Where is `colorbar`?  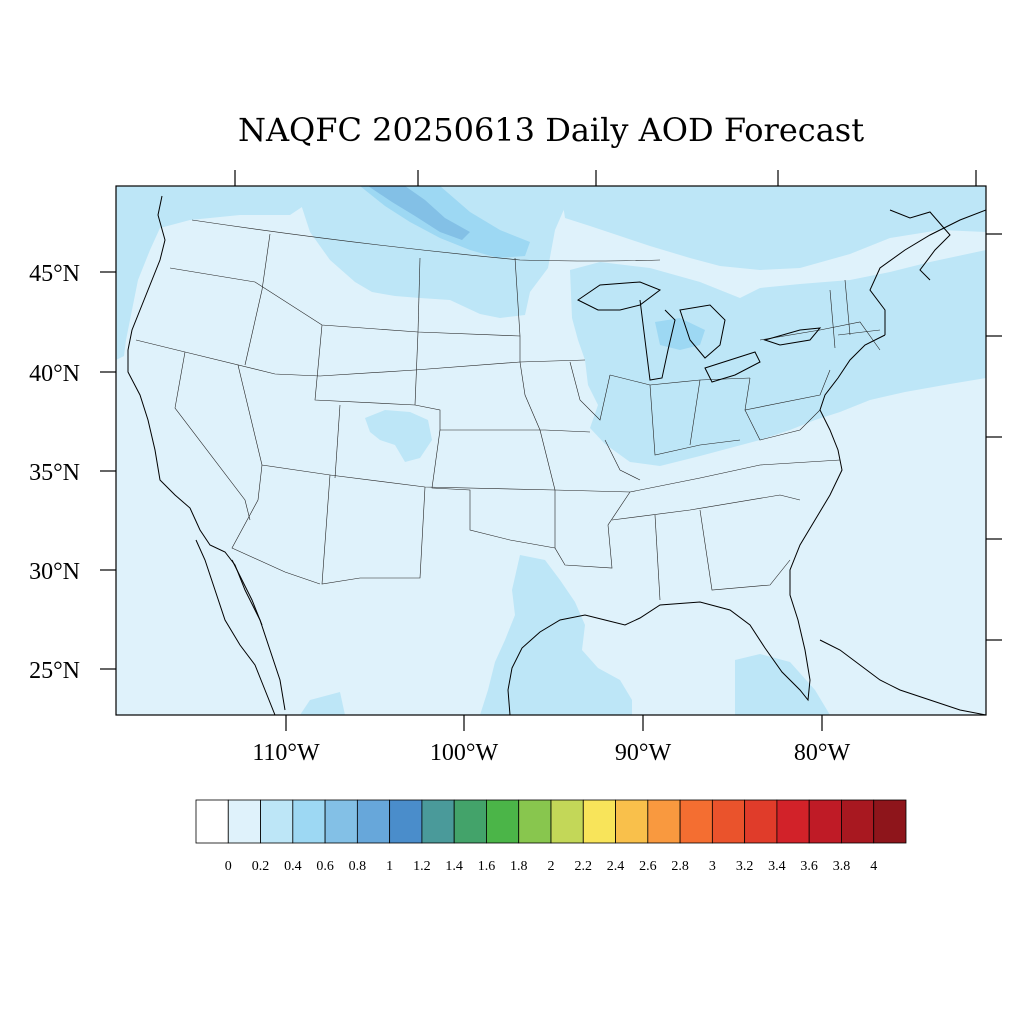
colorbar is located at coordinates (551, 821).